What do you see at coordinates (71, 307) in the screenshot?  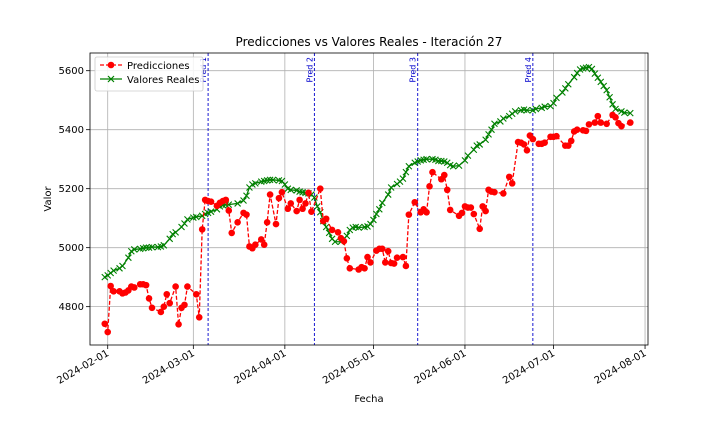 I see `y-tick-label: 4800` at bounding box center [71, 307].